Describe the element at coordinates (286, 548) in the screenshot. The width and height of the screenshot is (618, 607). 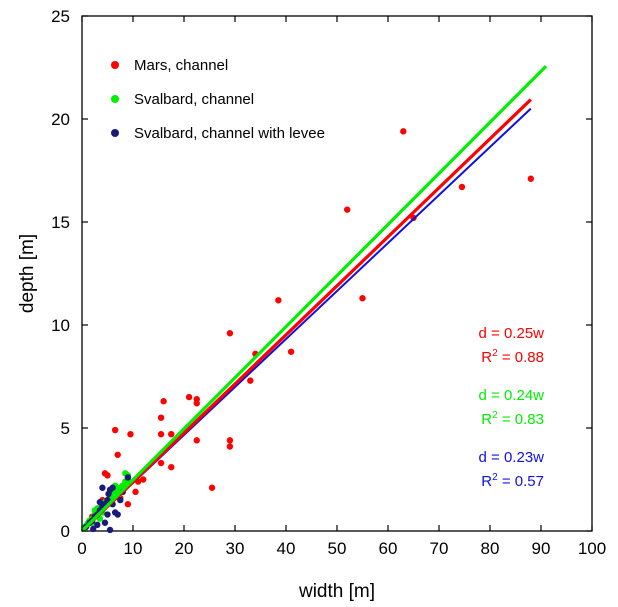
I see `x-tick-label: 40` at that location.